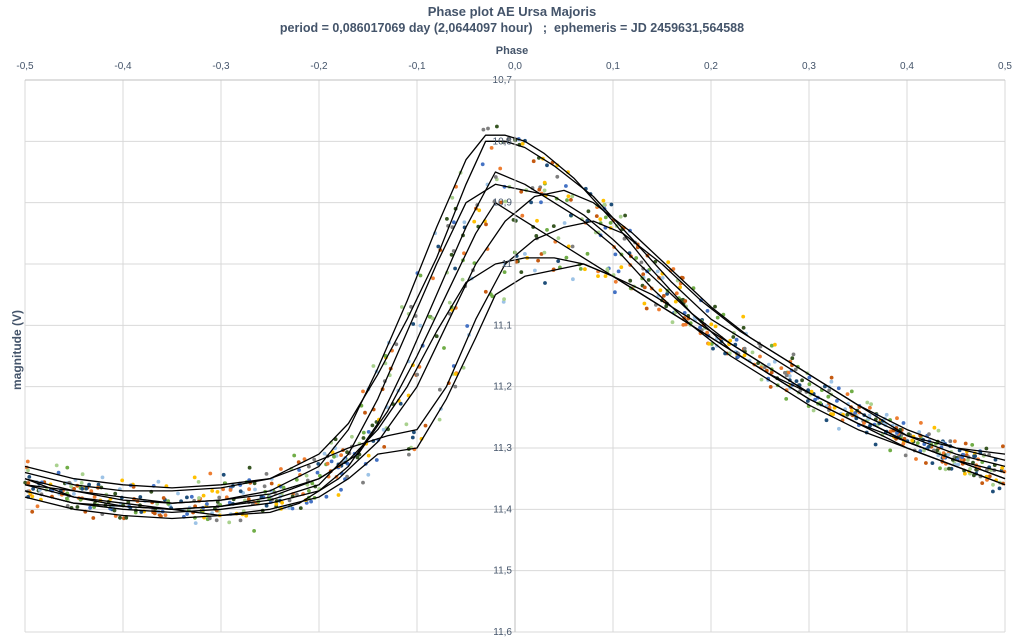 The width and height of the screenshot is (1024, 641). I want to click on x-tick-label: -0,2, so click(319, 66).